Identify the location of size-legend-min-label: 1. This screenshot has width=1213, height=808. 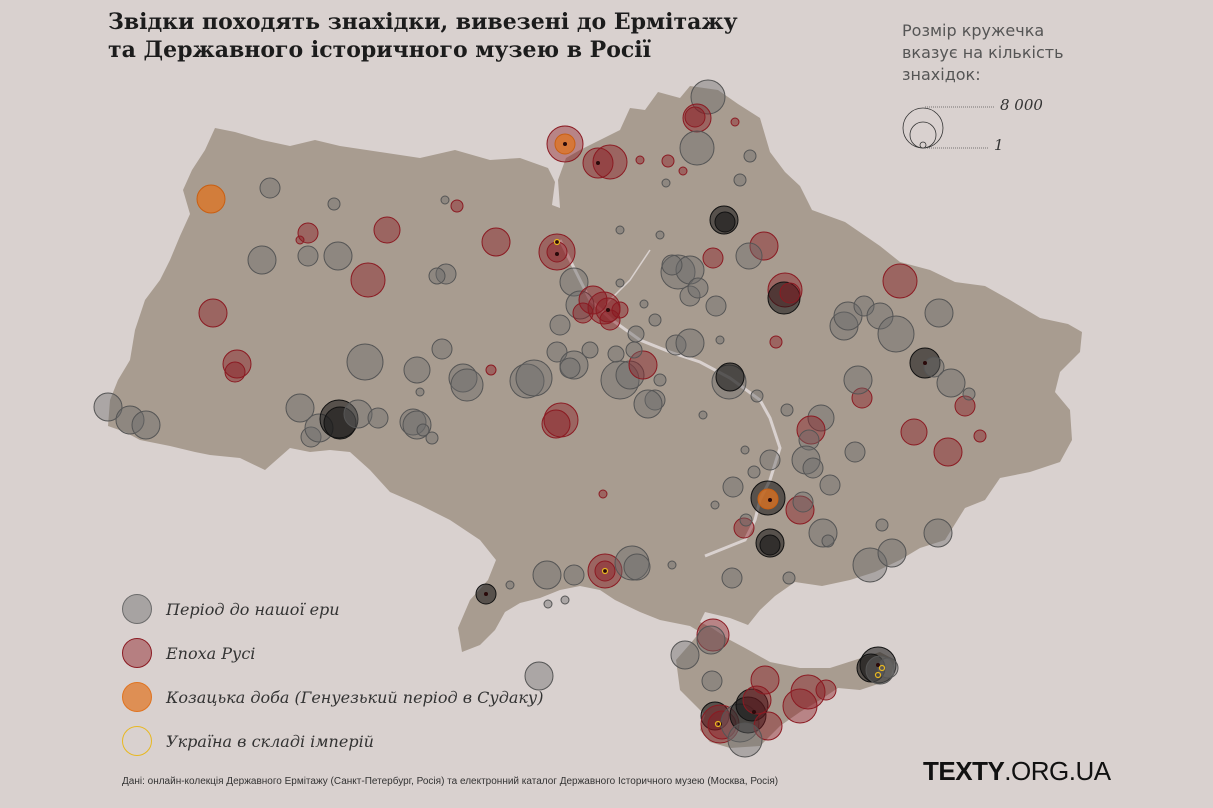
(999, 145).